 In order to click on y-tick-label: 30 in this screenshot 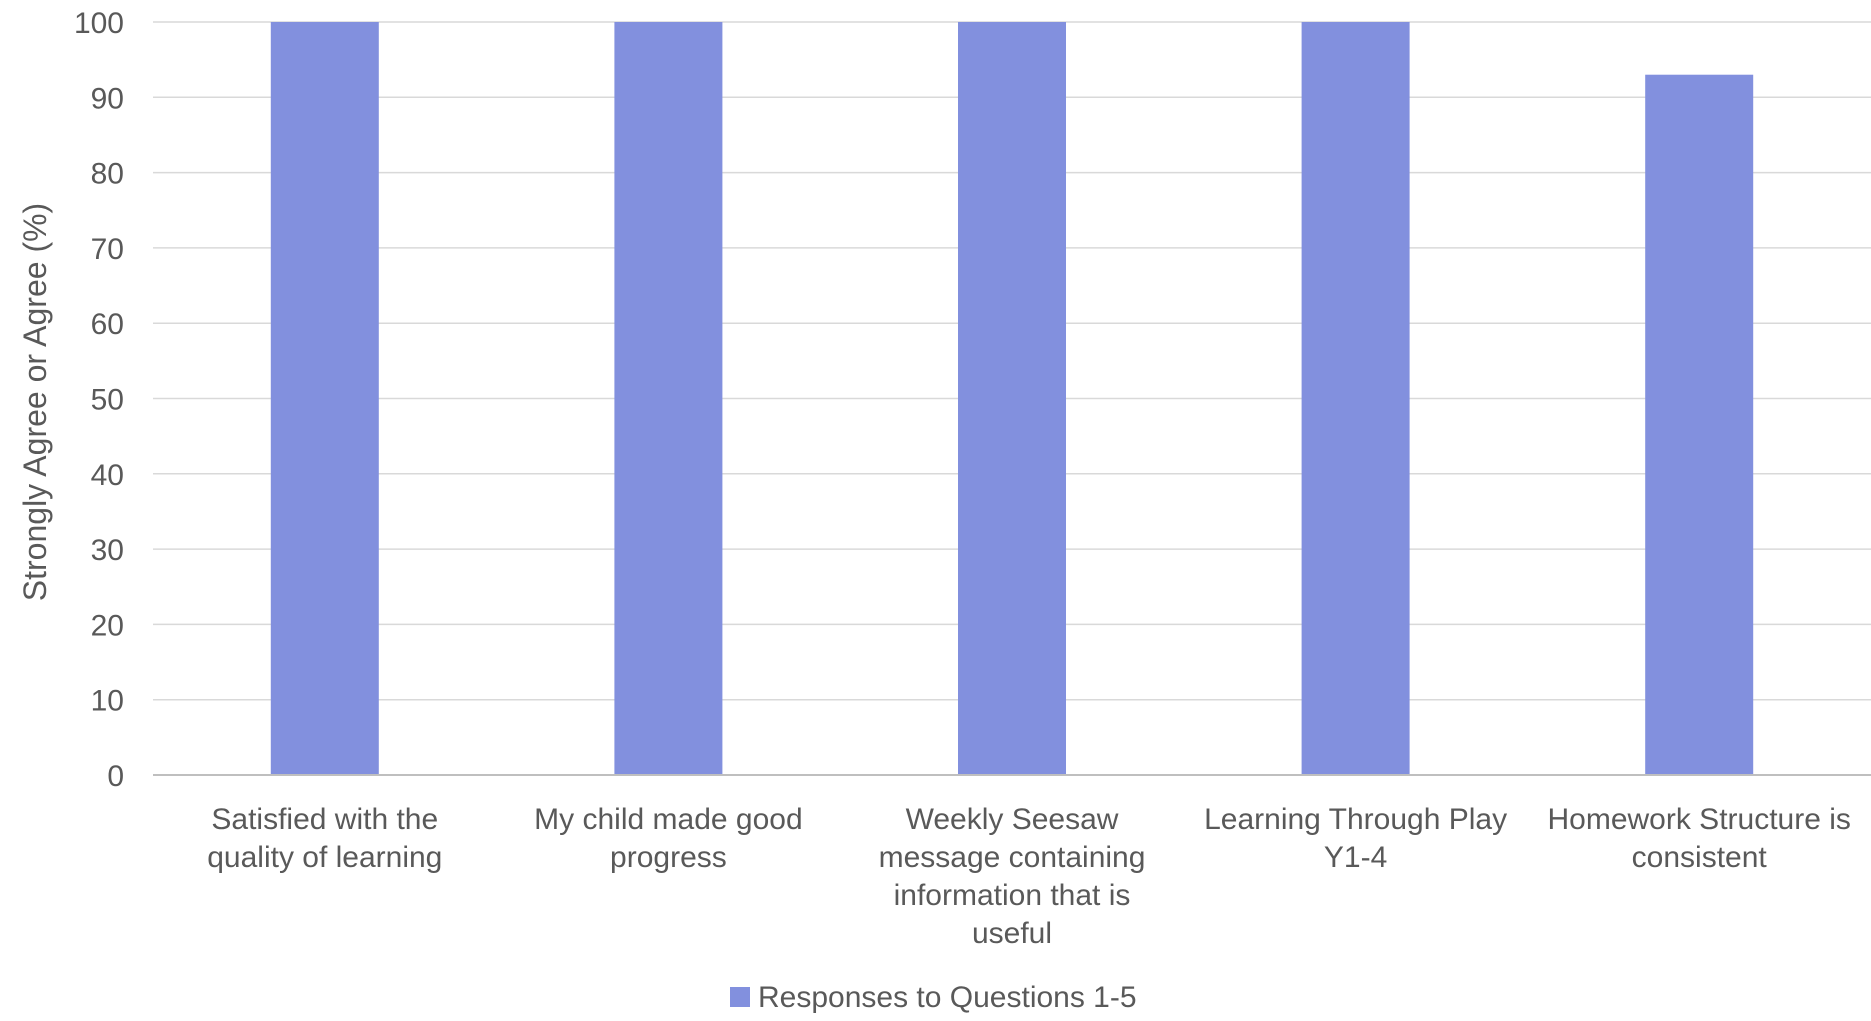, I will do `click(107, 550)`.